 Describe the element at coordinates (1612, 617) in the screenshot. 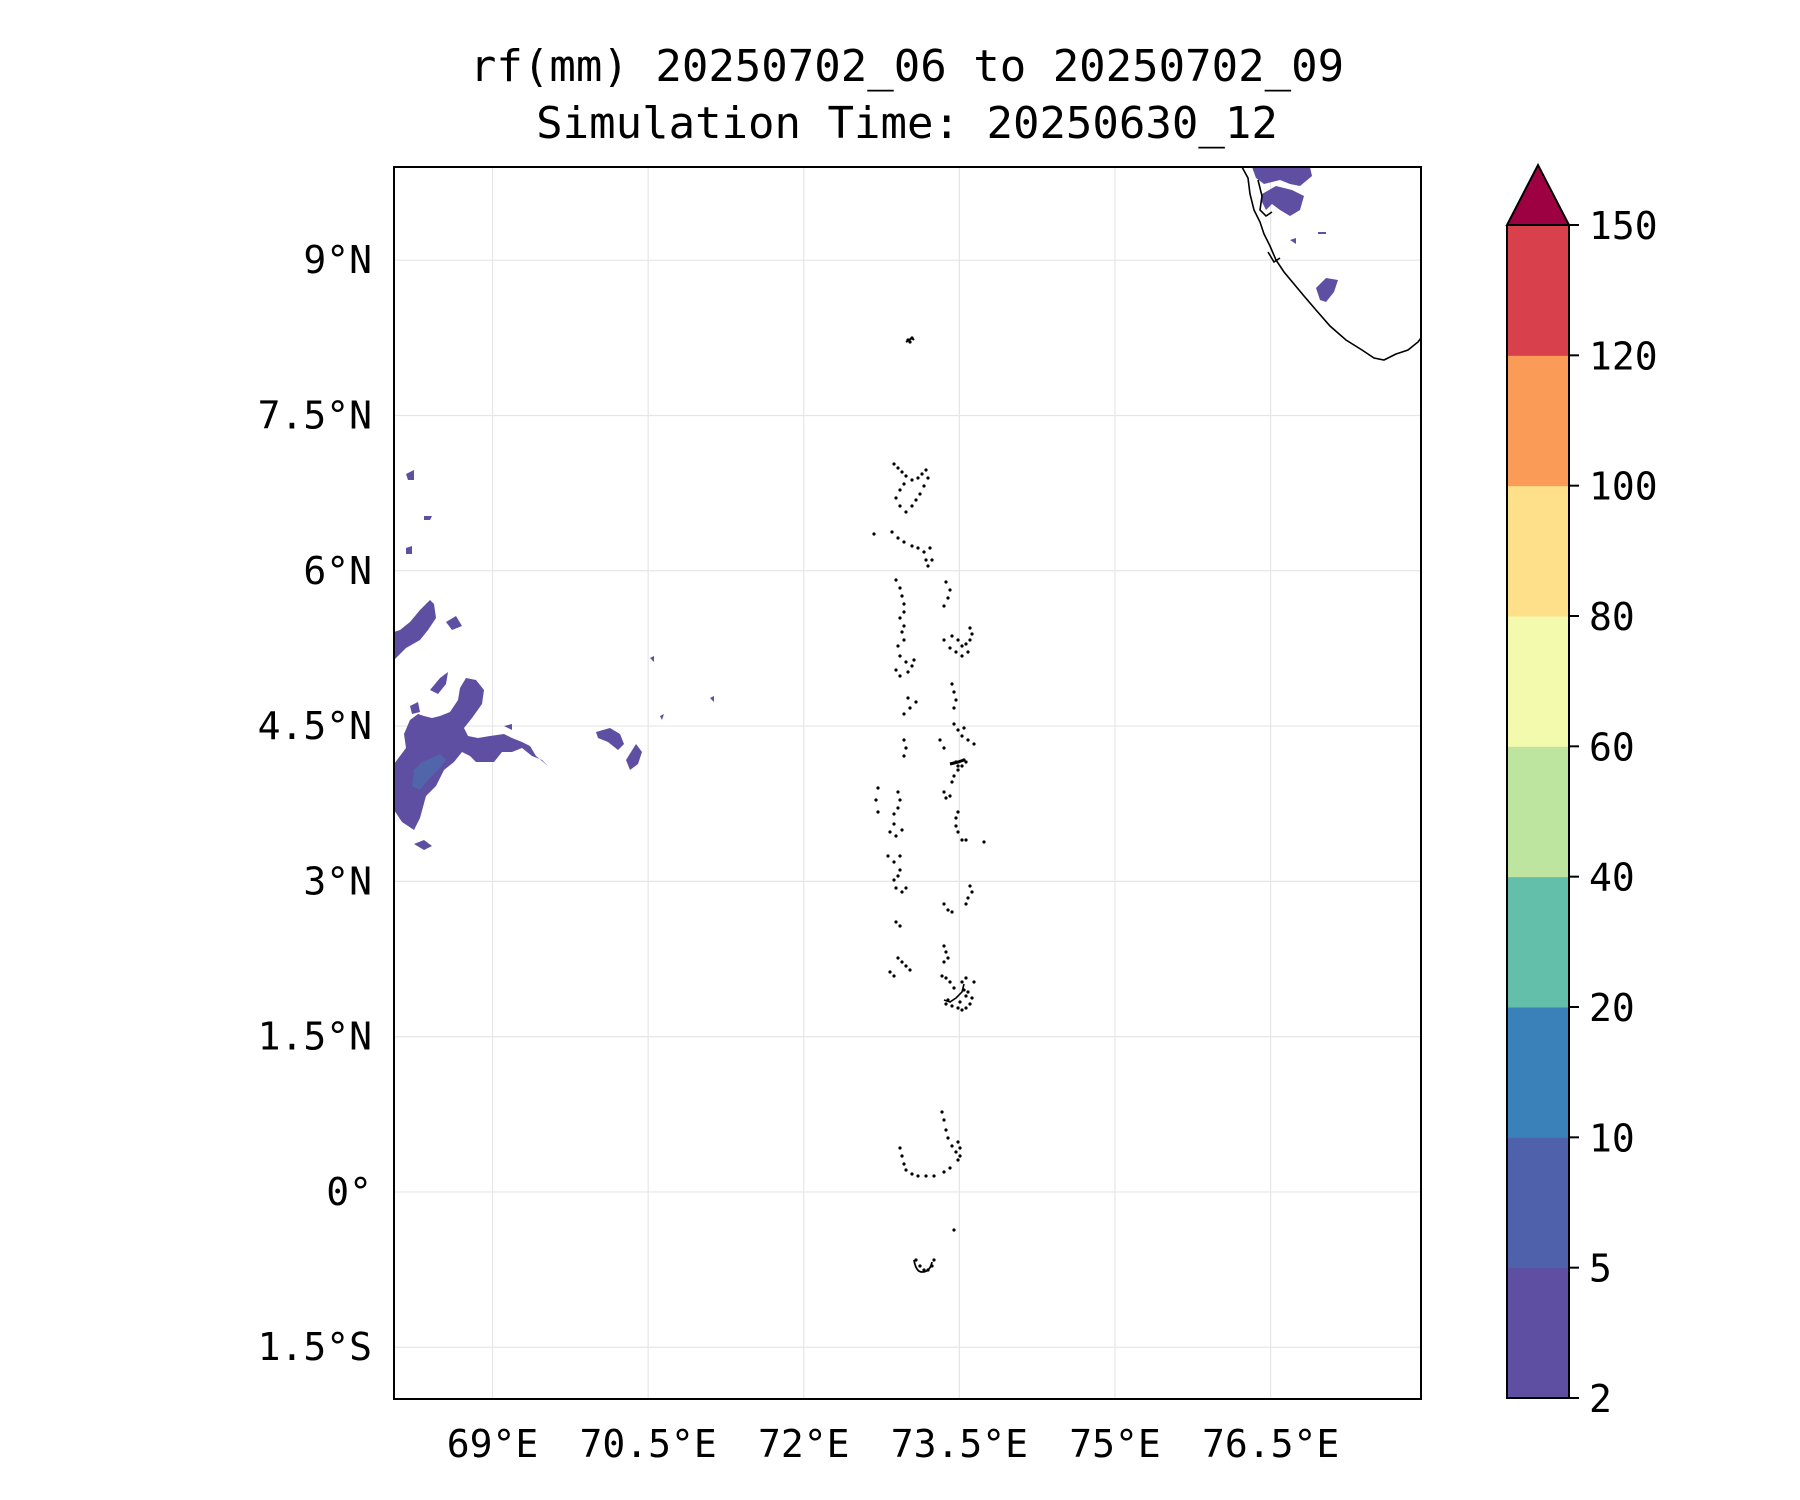

I see `colorbar-tick-label: 80` at that location.